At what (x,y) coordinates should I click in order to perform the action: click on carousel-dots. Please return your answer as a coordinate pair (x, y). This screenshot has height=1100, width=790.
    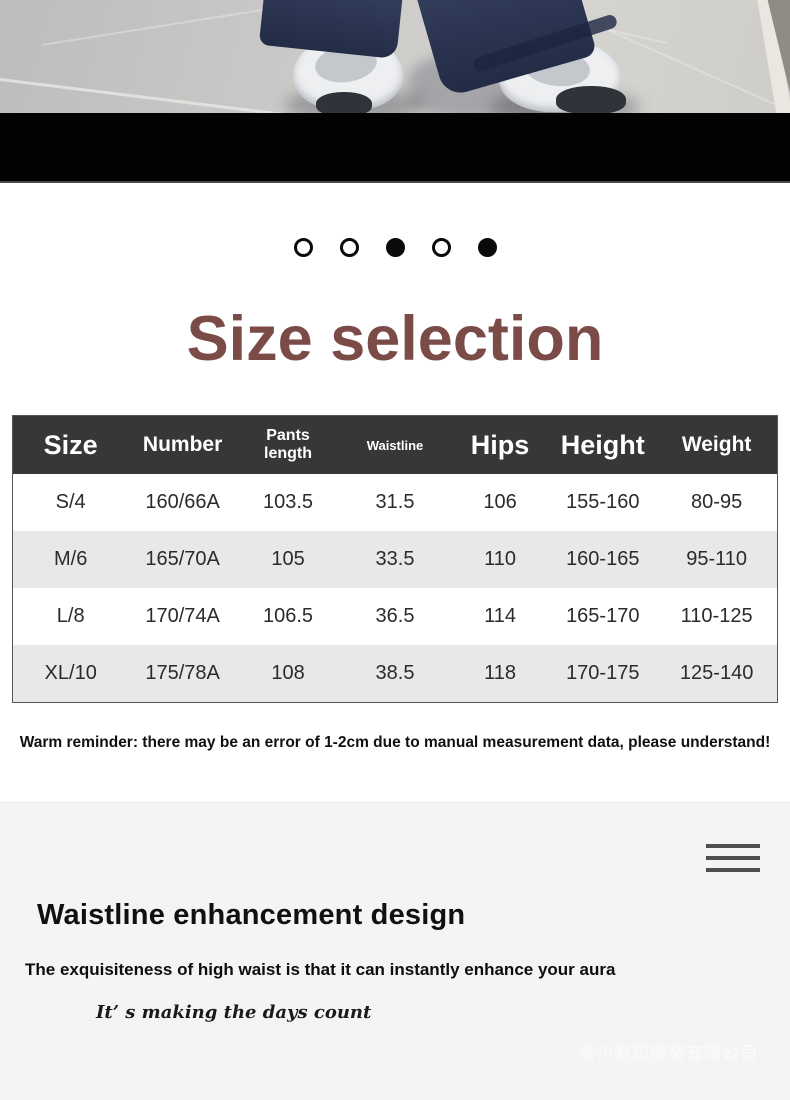
    Looking at the image, I should click on (395, 247).